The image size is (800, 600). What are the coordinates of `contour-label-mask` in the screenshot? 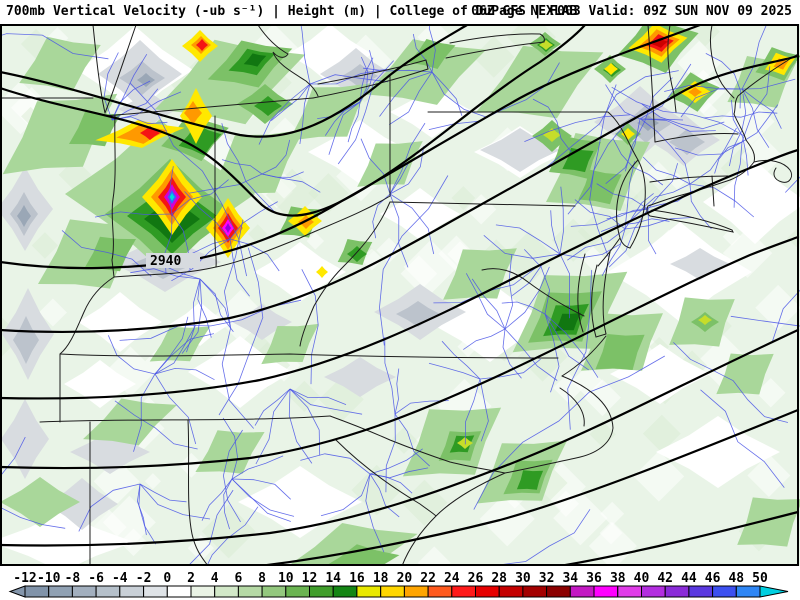 It's located at (173, 260).